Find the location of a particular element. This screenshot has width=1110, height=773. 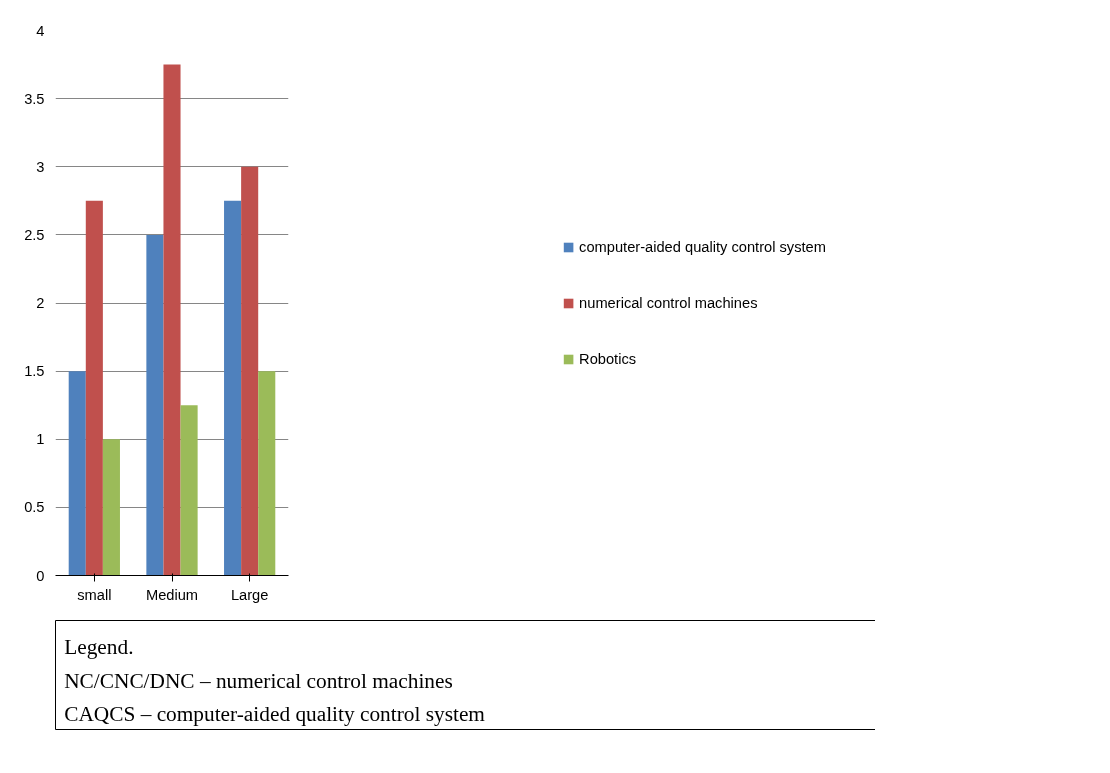

y-tick-label: 3 is located at coordinates (40, 166).